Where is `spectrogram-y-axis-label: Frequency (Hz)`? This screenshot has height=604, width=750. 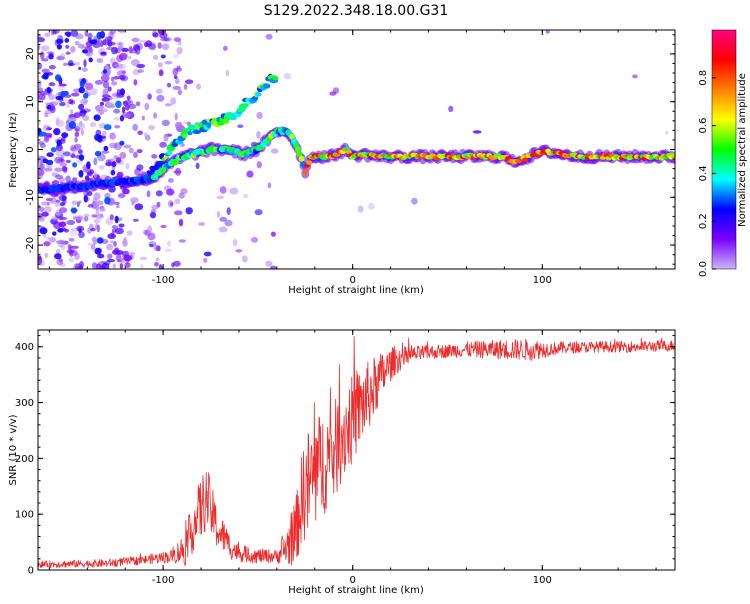
spectrogram-y-axis-label: Frequency (Hz) is located at coordinates (13, 150).